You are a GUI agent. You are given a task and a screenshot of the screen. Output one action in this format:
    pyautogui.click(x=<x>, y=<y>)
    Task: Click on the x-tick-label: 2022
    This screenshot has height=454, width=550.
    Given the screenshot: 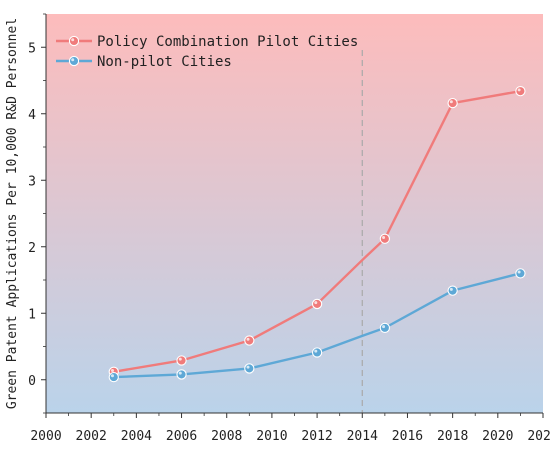 What is the action you would take?
    pyautogui.click(x=538, y=436)
    